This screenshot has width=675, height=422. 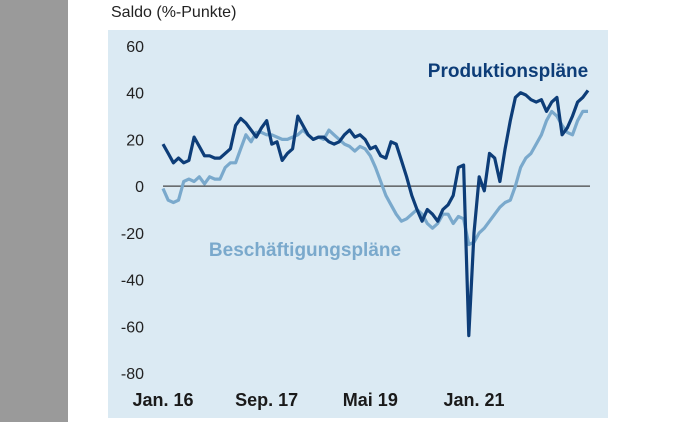 I want to click on y-tick-label: 60, so click(x=135, y=47).